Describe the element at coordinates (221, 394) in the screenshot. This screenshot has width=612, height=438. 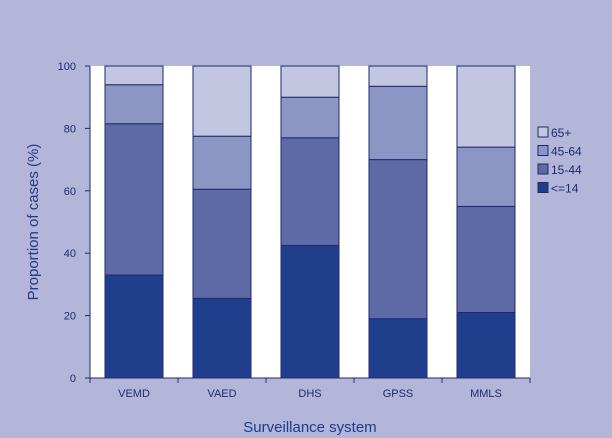
I see `x-tick-label: VAED` at that location.